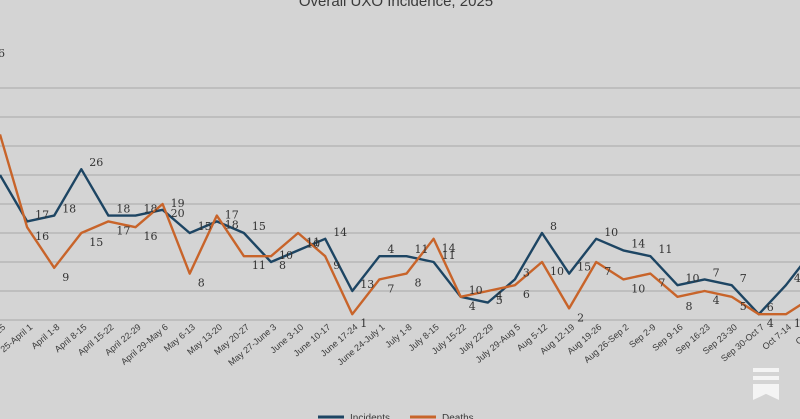 The height and width of the screenshot is (419, 800). I want to click on legend-label: Deaths, so click(458, 416).